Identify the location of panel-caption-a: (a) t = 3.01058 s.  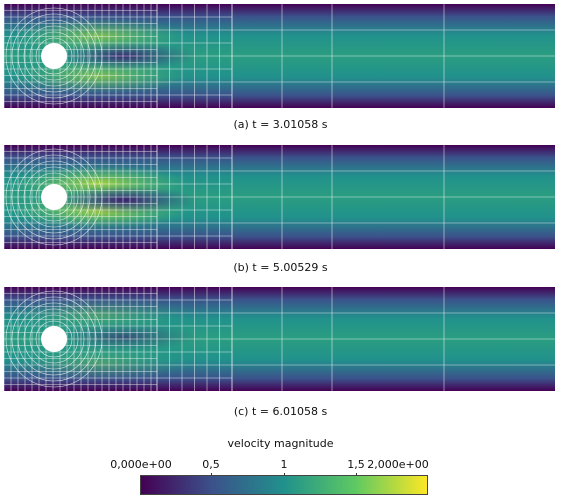
(280, 124).